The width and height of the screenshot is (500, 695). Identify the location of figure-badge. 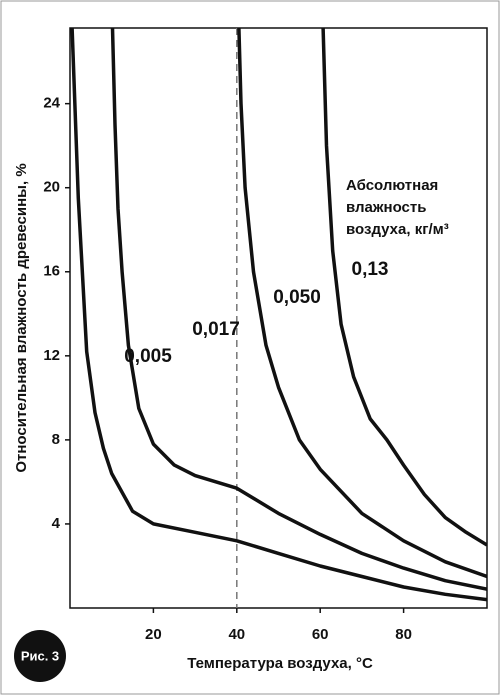
(40, 656).